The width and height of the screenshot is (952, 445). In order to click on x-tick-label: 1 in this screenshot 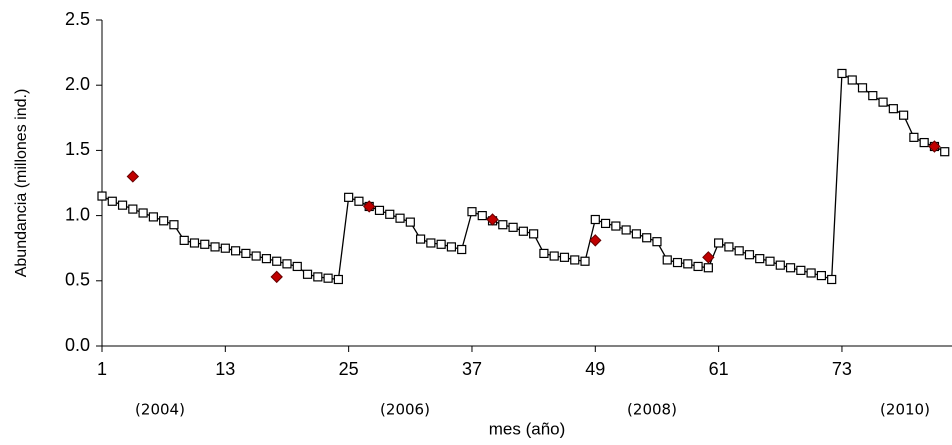, I will do `click(102, 369)`.